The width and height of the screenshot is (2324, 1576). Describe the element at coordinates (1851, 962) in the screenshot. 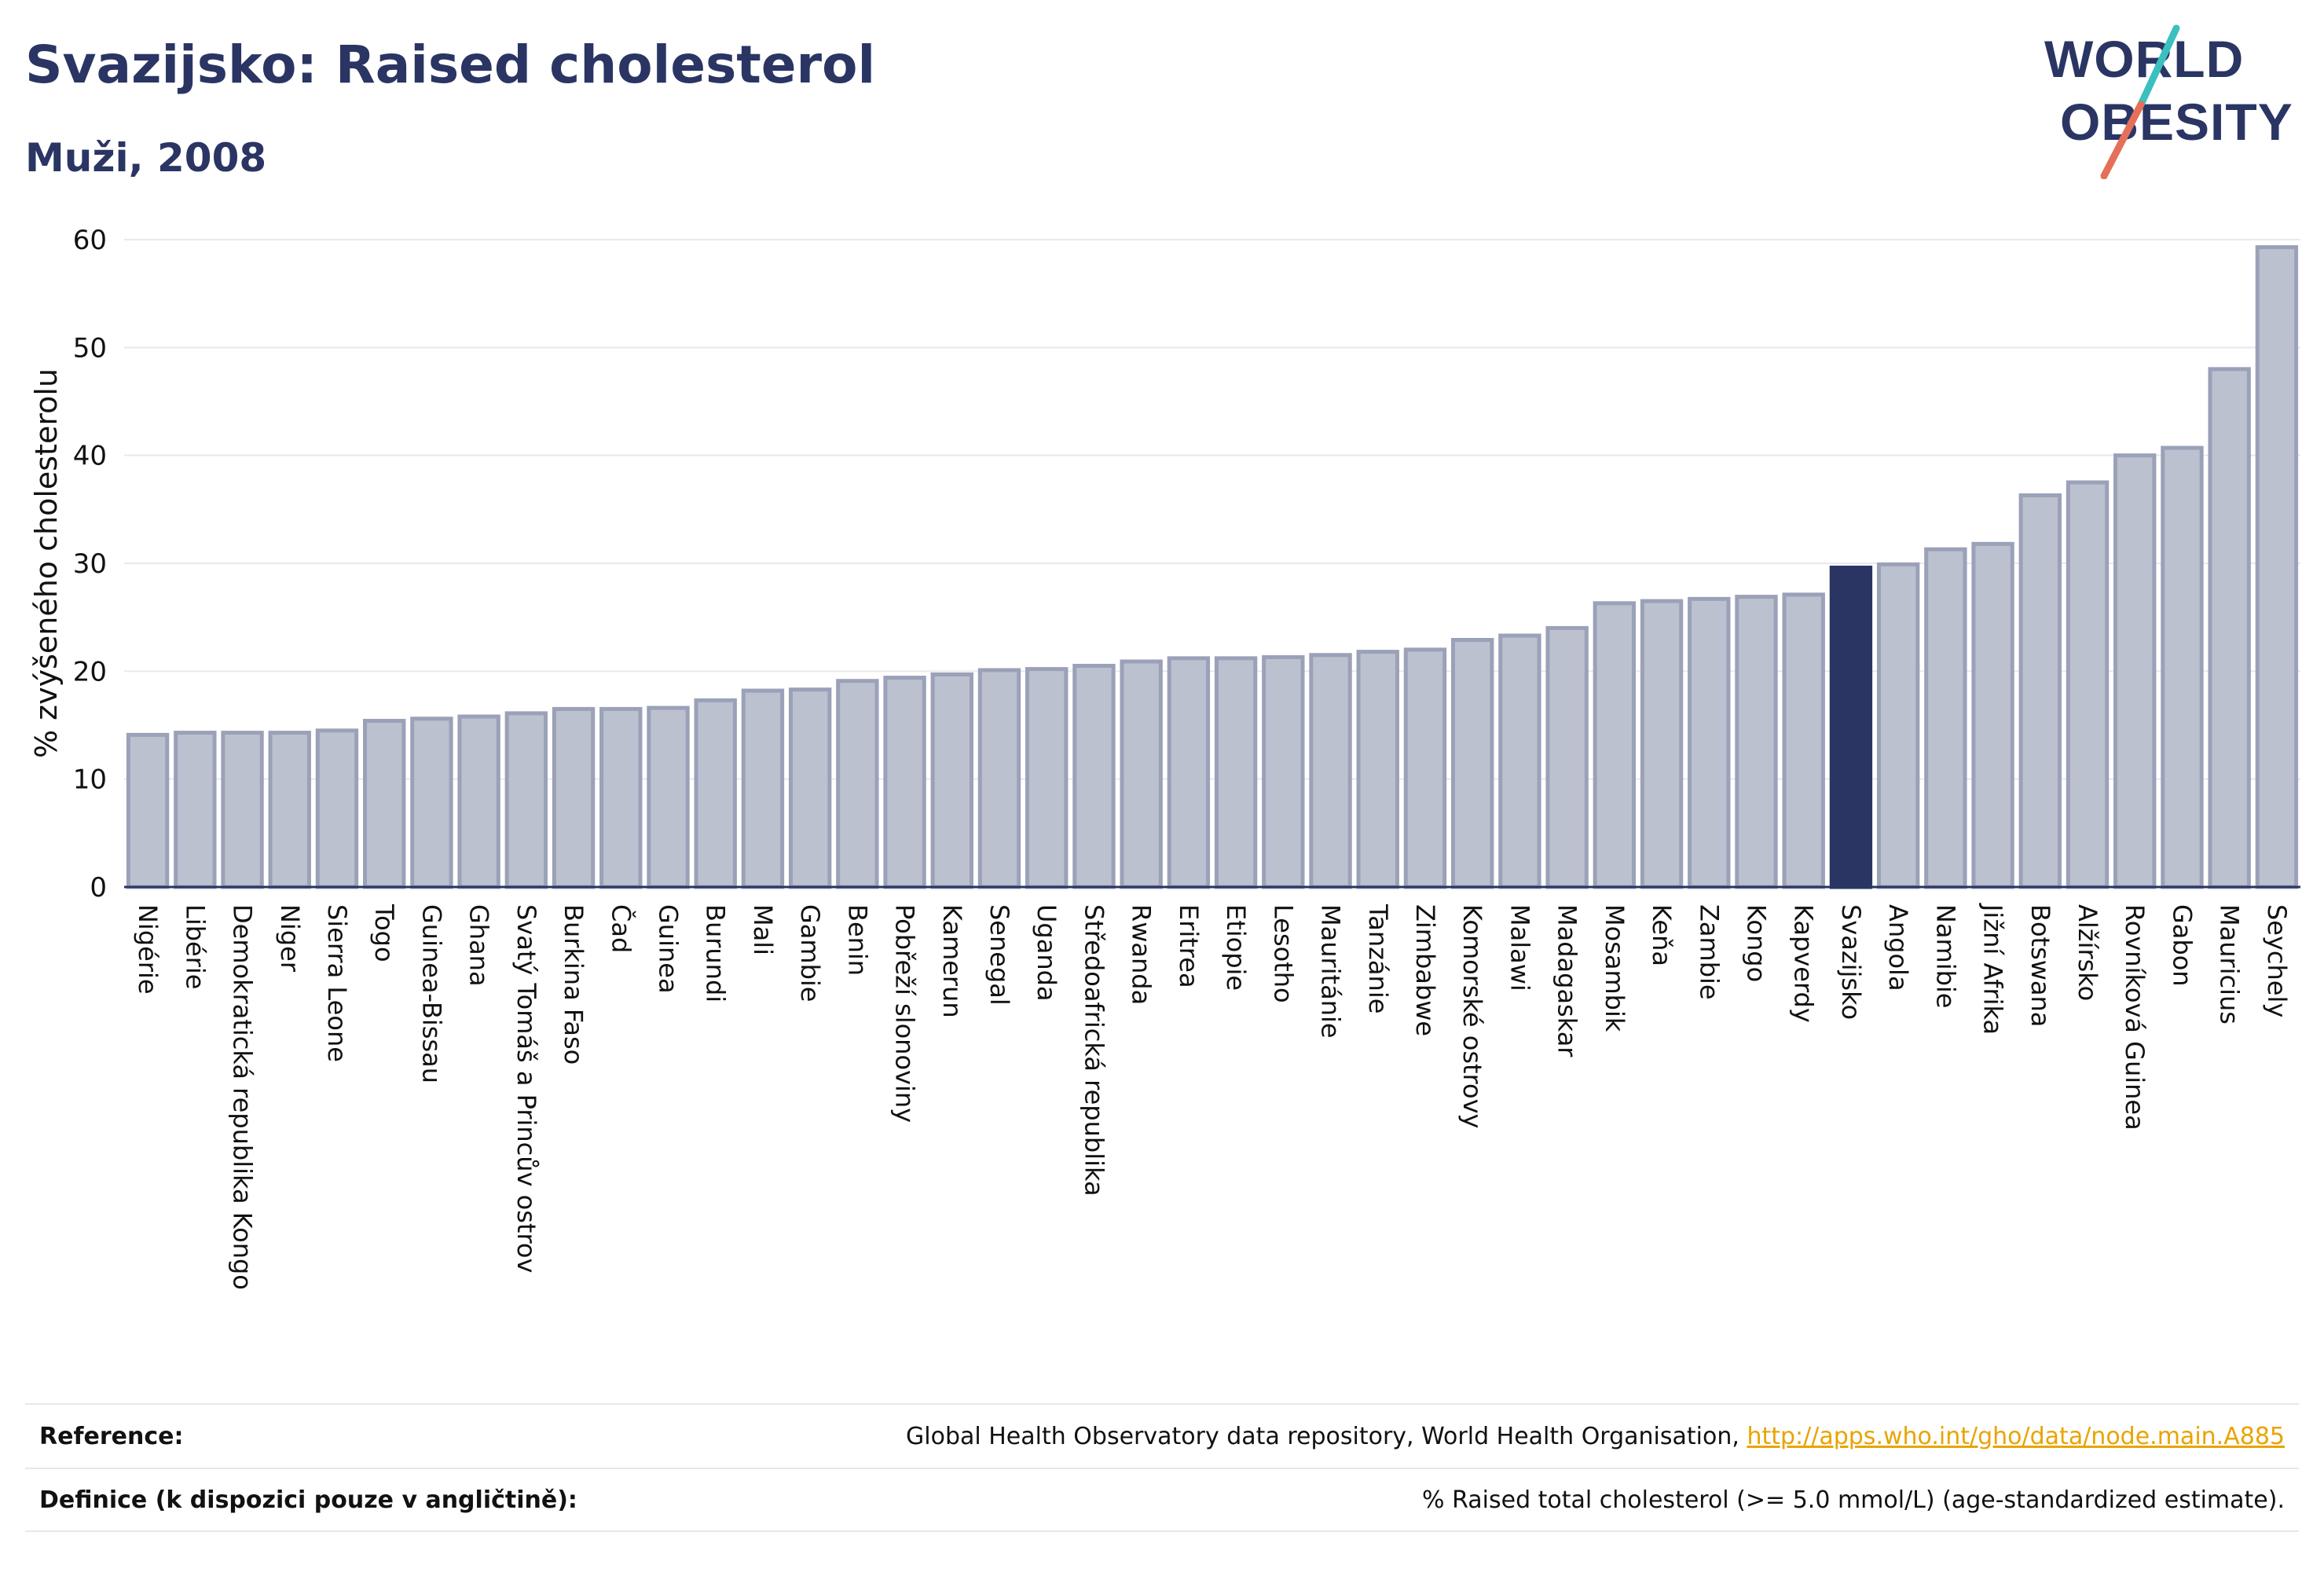

I see `x-category-label: Svazijsko` at that location.